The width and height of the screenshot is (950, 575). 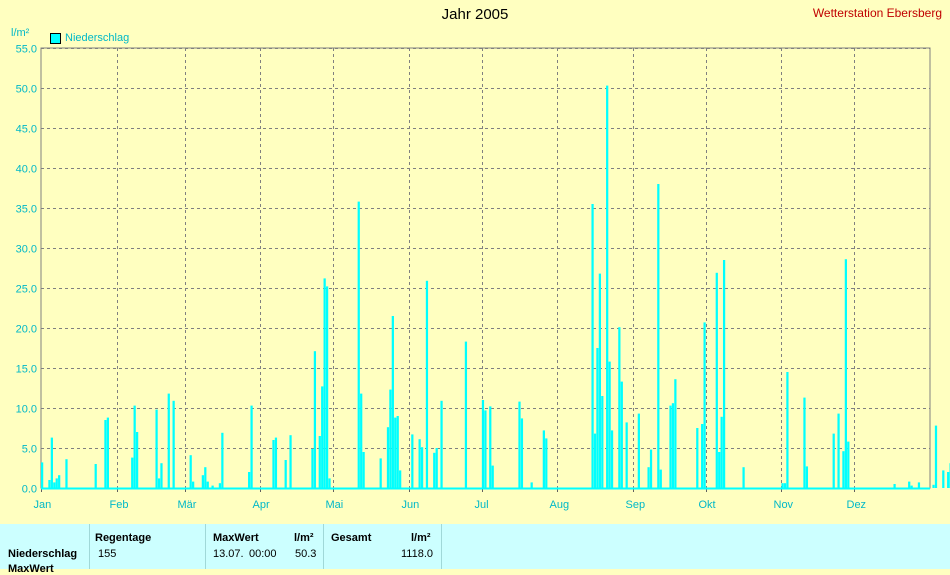 I want to click on row-label-niederschlag: Niederschlag, so click(x=43, y=554).